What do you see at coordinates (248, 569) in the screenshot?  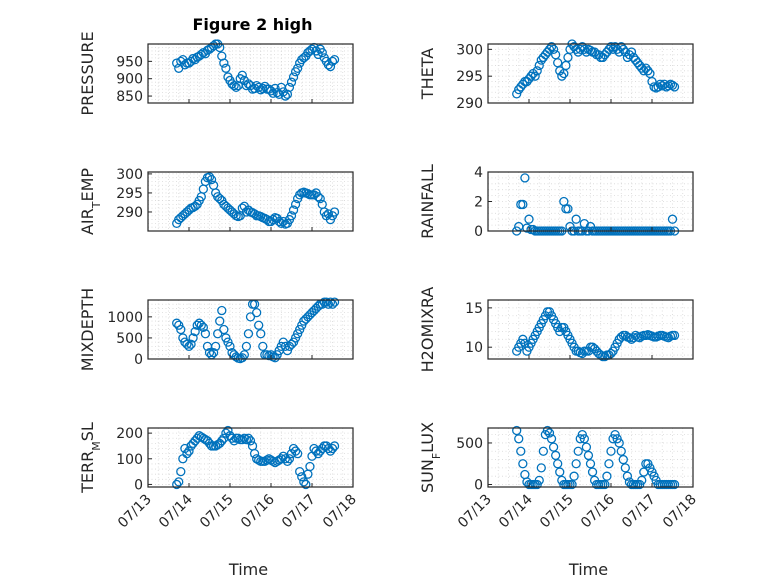 I see `x-axis-label: Time` at bounding box center [248, 569].